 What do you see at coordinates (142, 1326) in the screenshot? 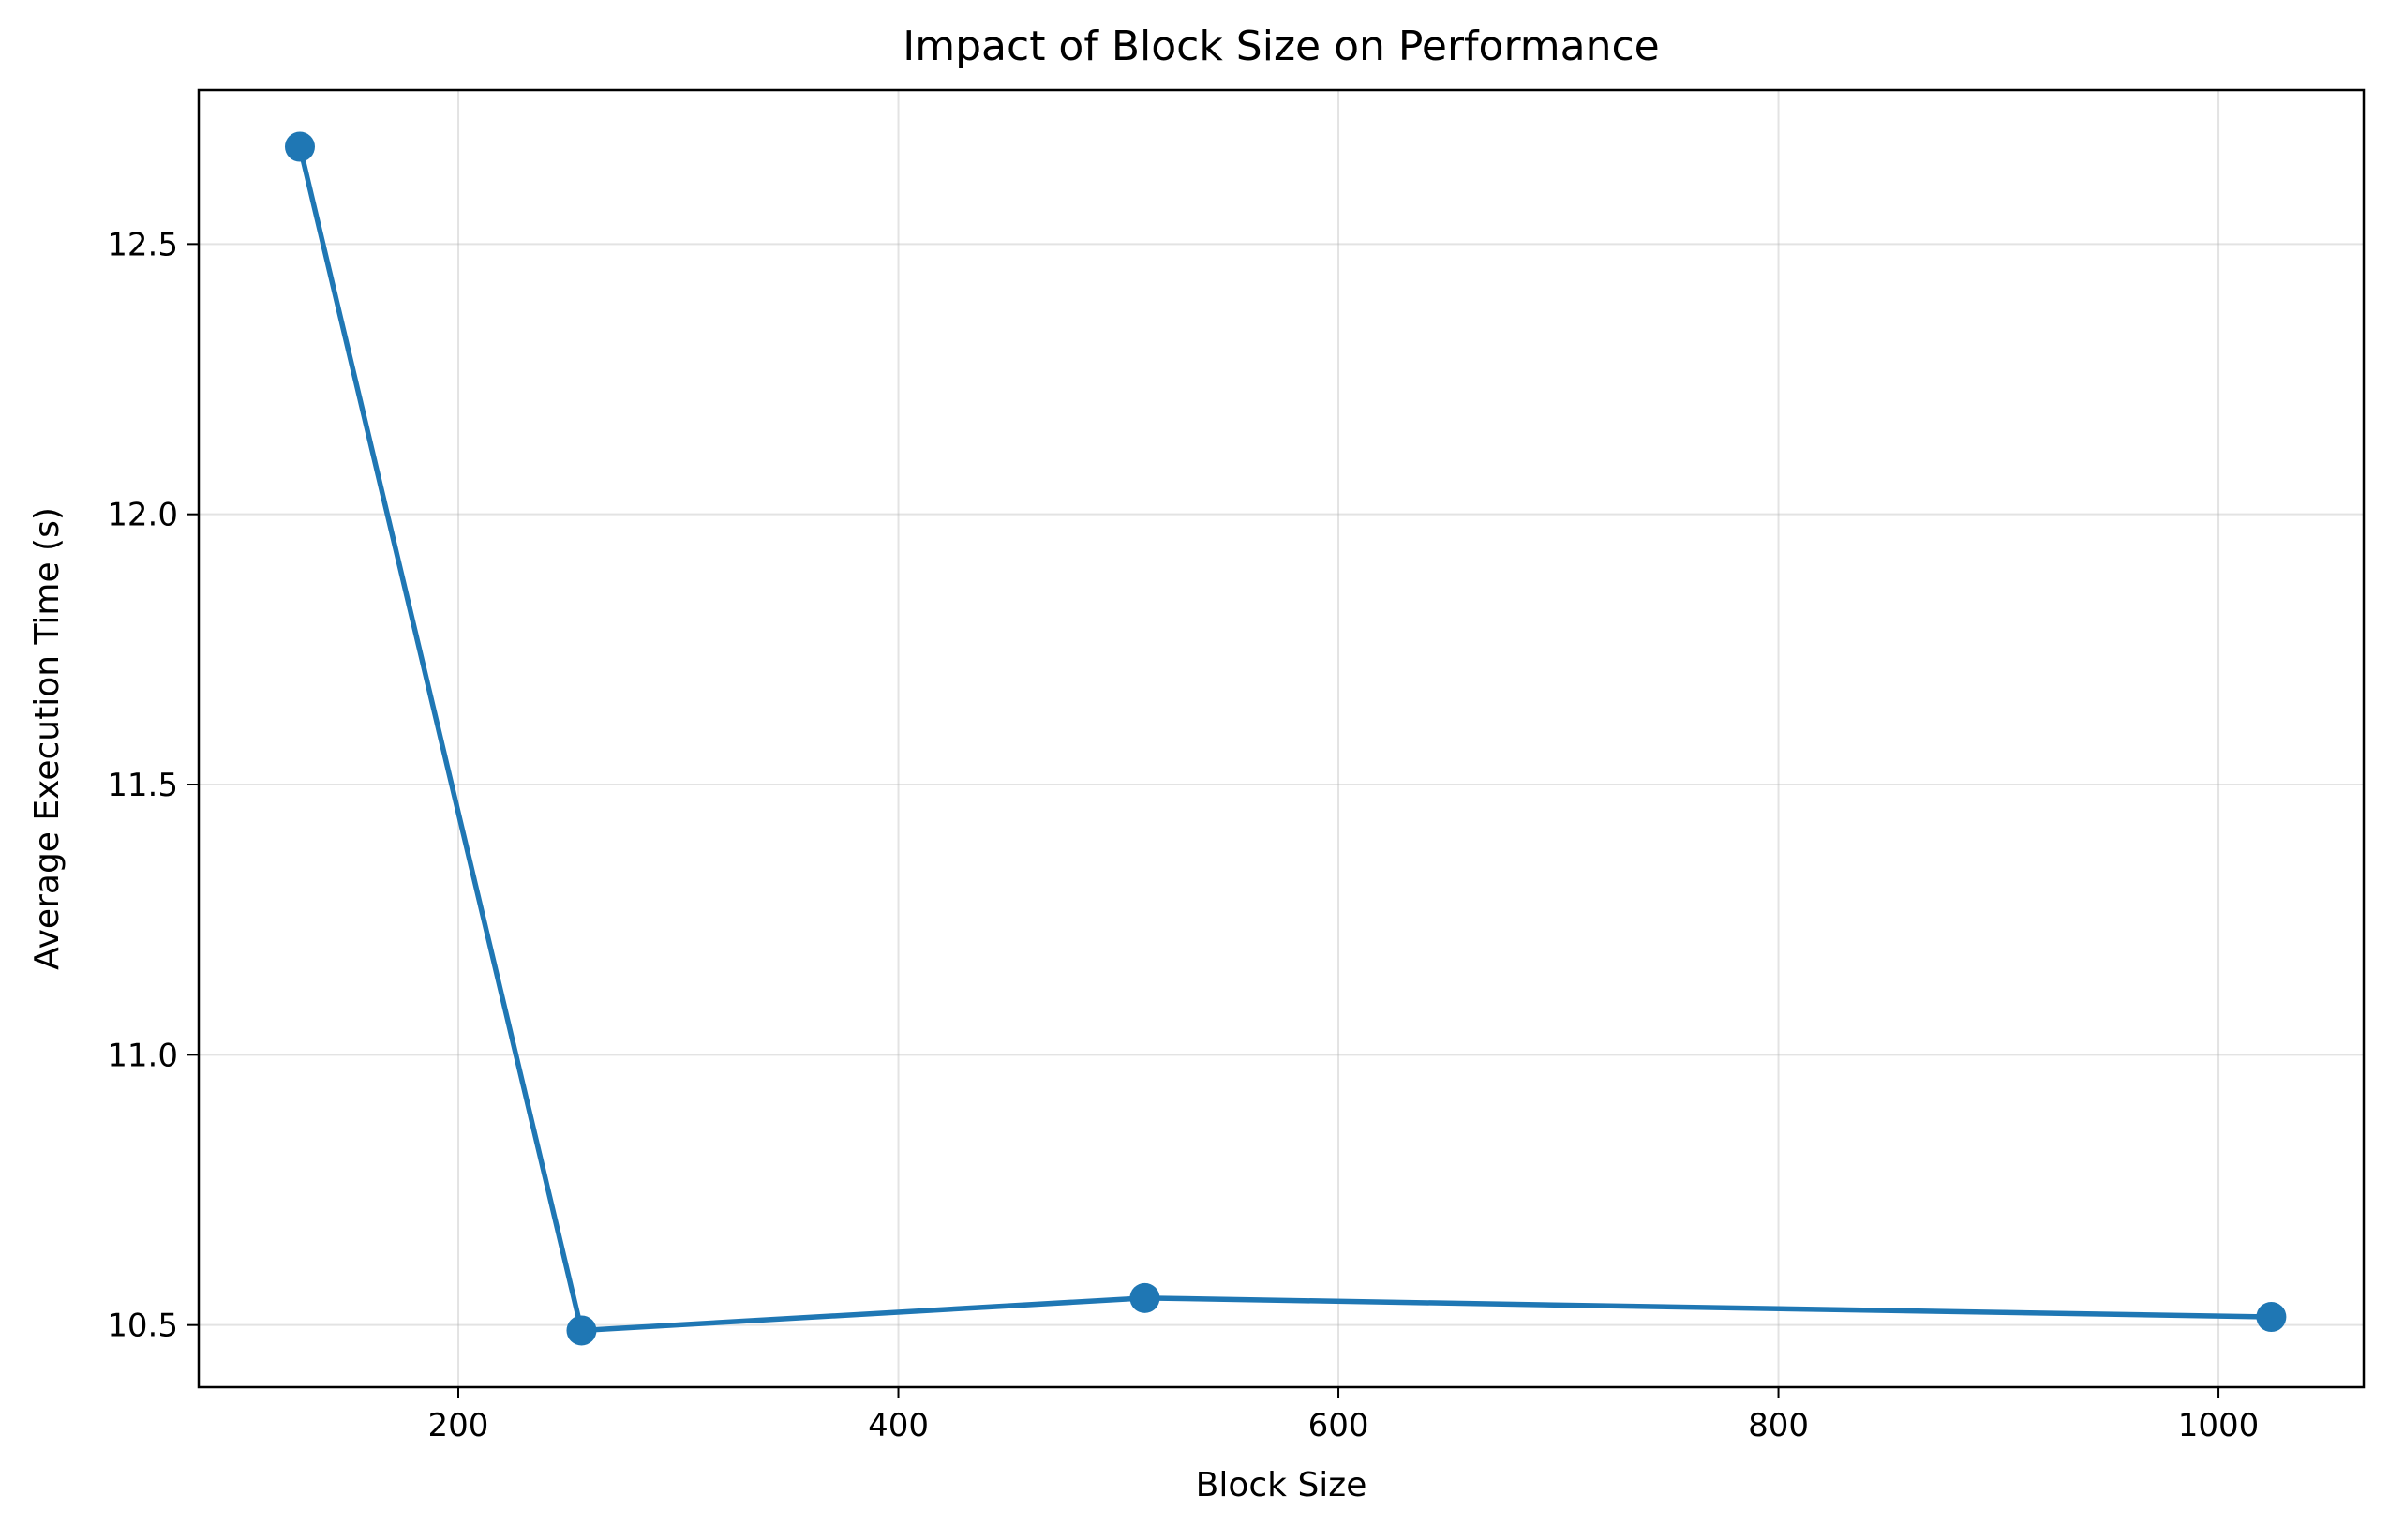
I see `y-tick-label: 10.5` at bounding box center [142, 1326].